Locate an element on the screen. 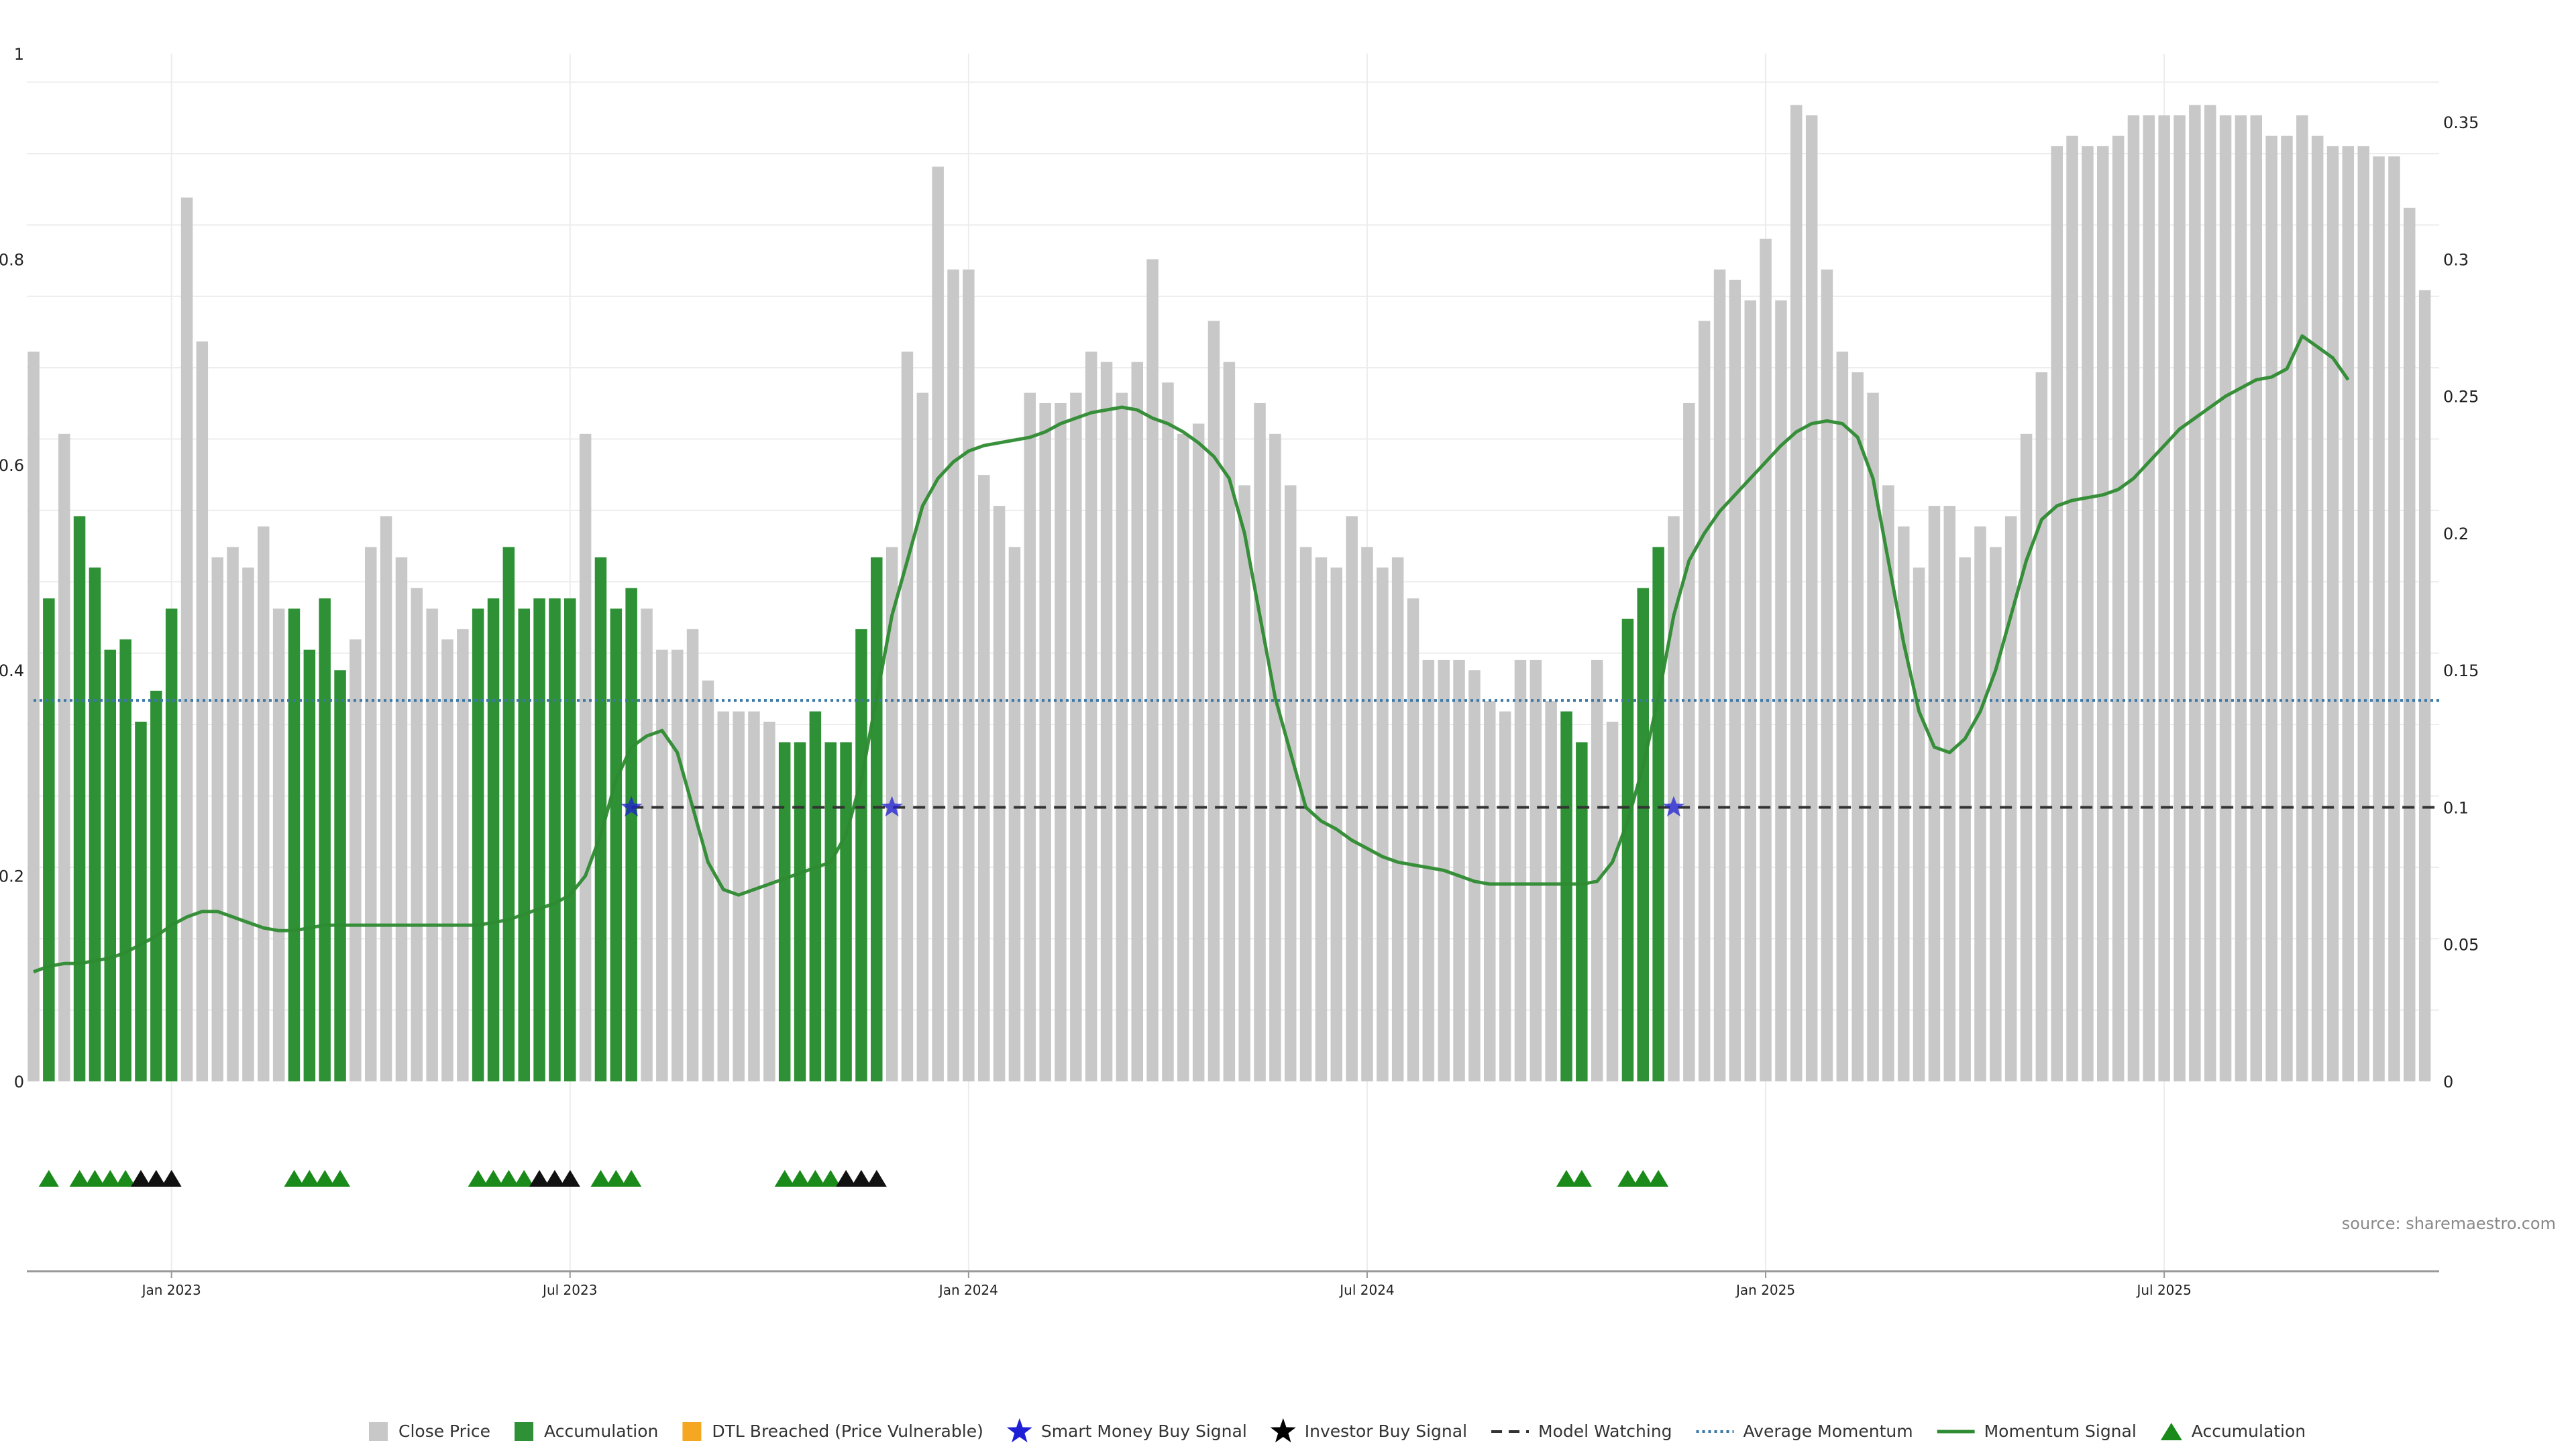  markers is located at coordinates (1153, 806).